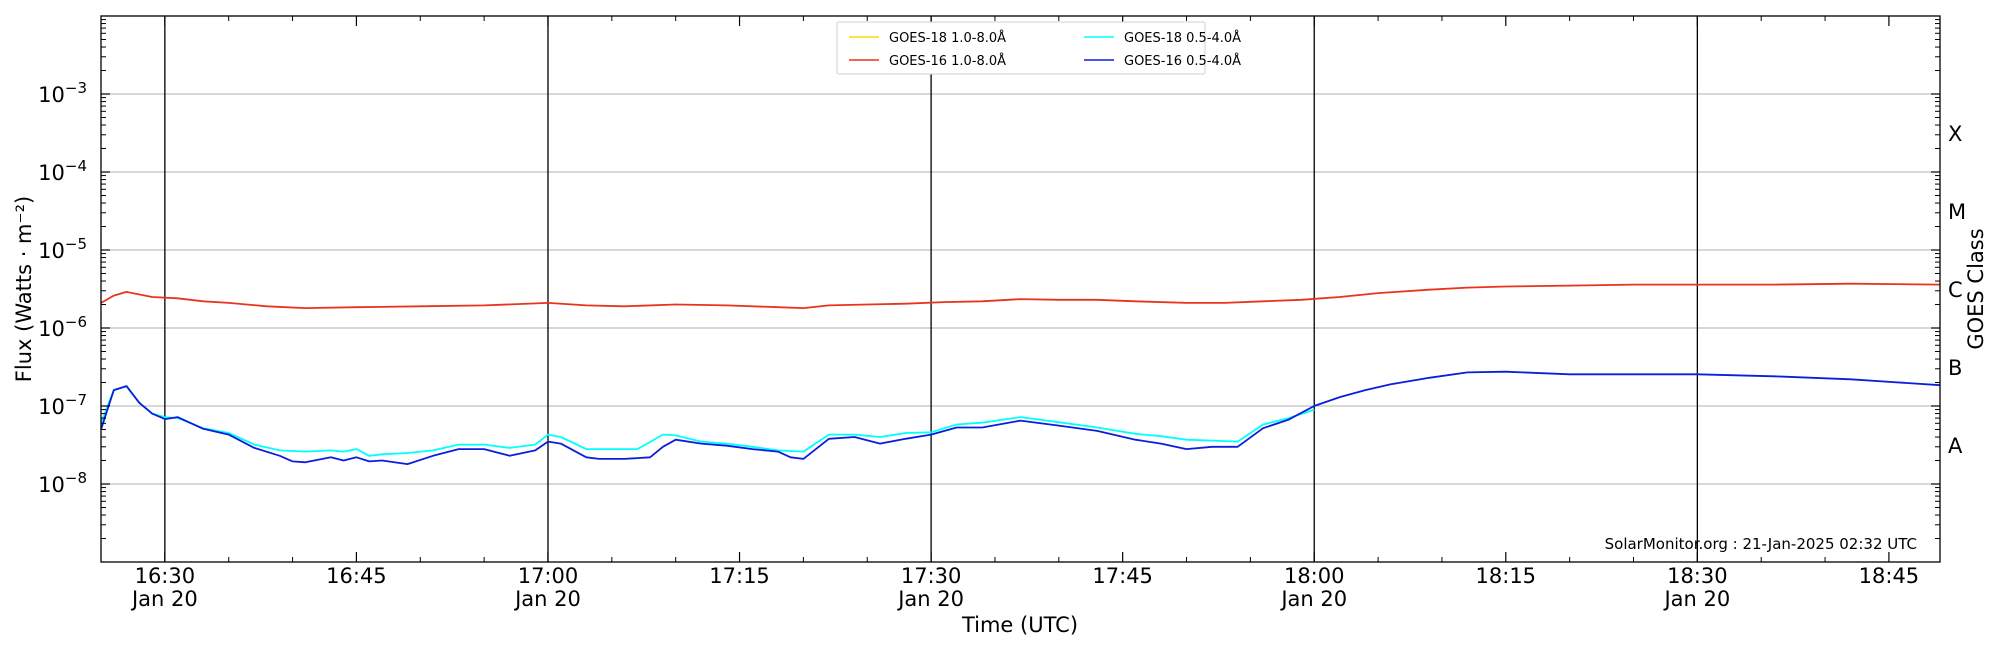  Describe the element at coordinates (1955, 368) in the screenshot. I see `goes-class-label: B` at that location.